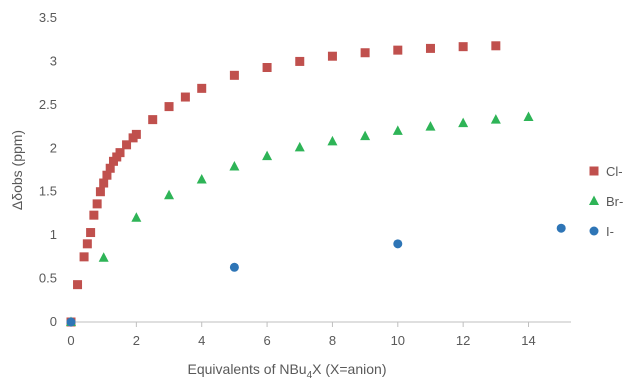 Image resolution: width=636 pixels, height=381 pixels. Describe the element at coordinates (301, 335) in the screenshot. I see `x-axis-ticks: 0 2 4 6 8 10 12 14` at that location.